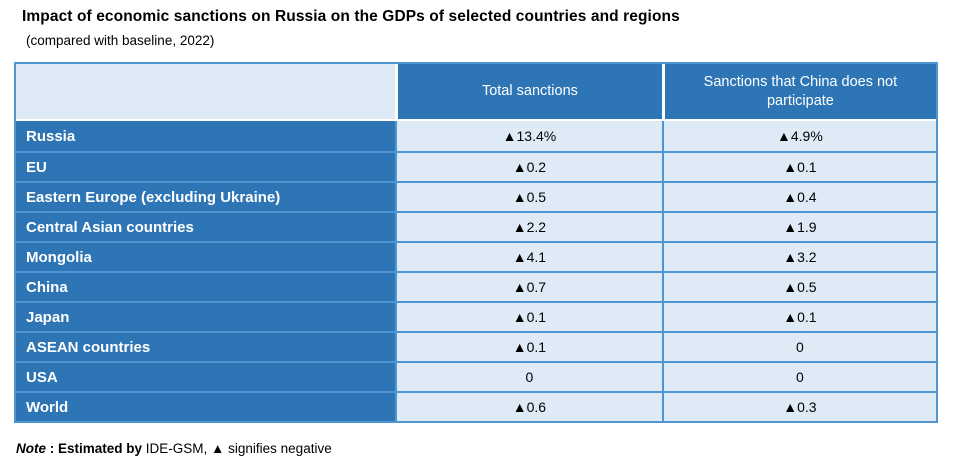 Image resolution: width=953 pixels, height=468 pixels. Describe the element at coordinates (206, 406) in the screenshot. I see `row-label: World` at that location.